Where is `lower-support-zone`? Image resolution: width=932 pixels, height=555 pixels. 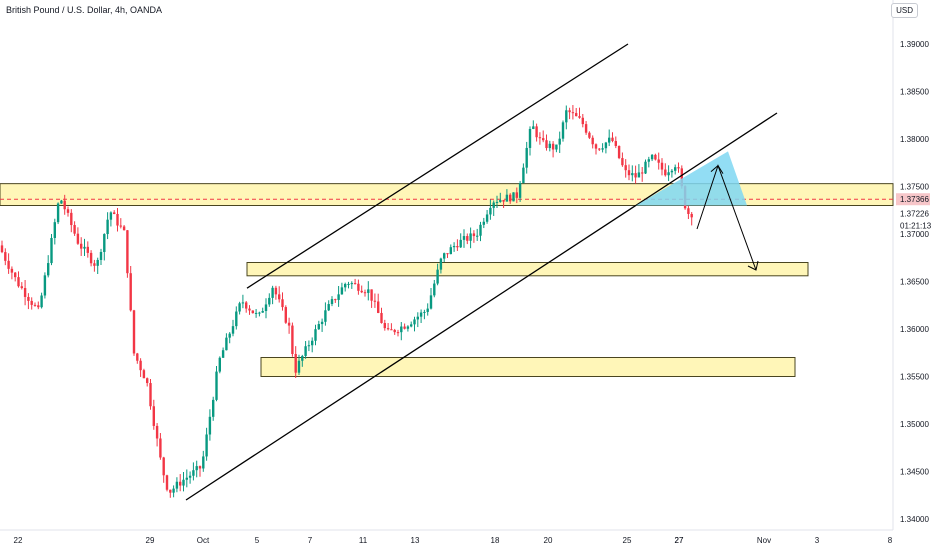 lower-support-zone is located at coordinates (528, 367).